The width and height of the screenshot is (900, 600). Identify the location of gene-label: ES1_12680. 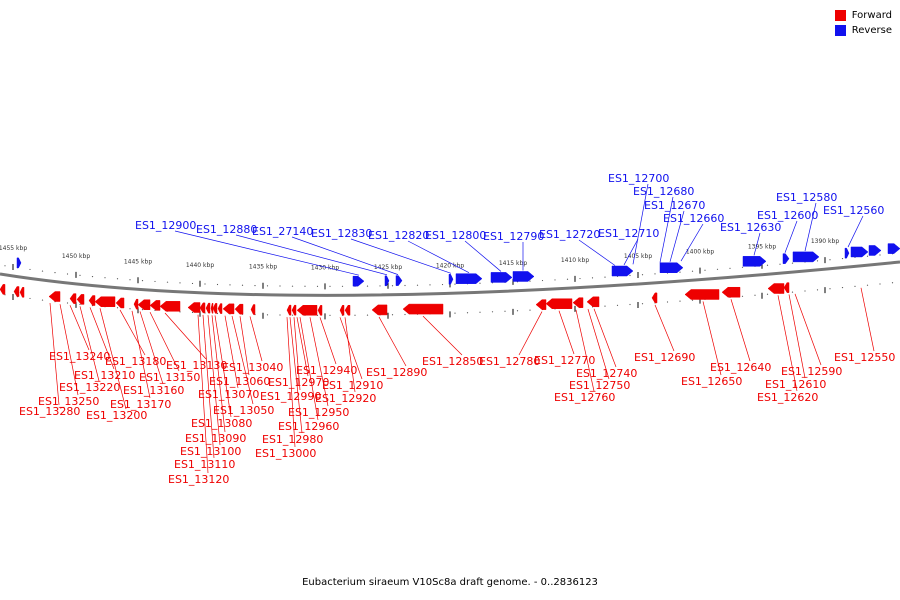
(663, 191).